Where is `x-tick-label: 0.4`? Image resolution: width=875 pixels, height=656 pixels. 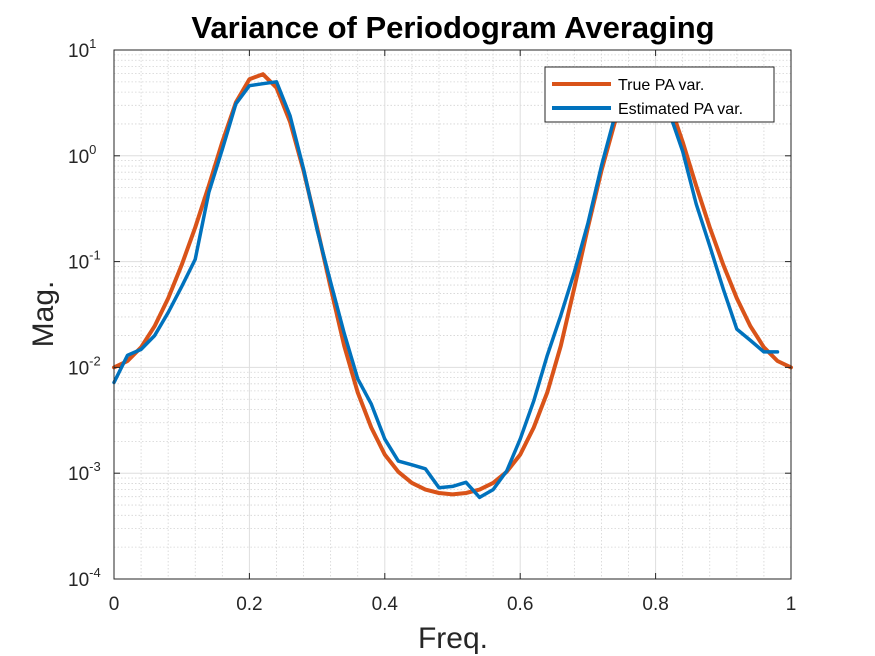
x-tick-label: 0.4 is located at coordinates (385, 604).